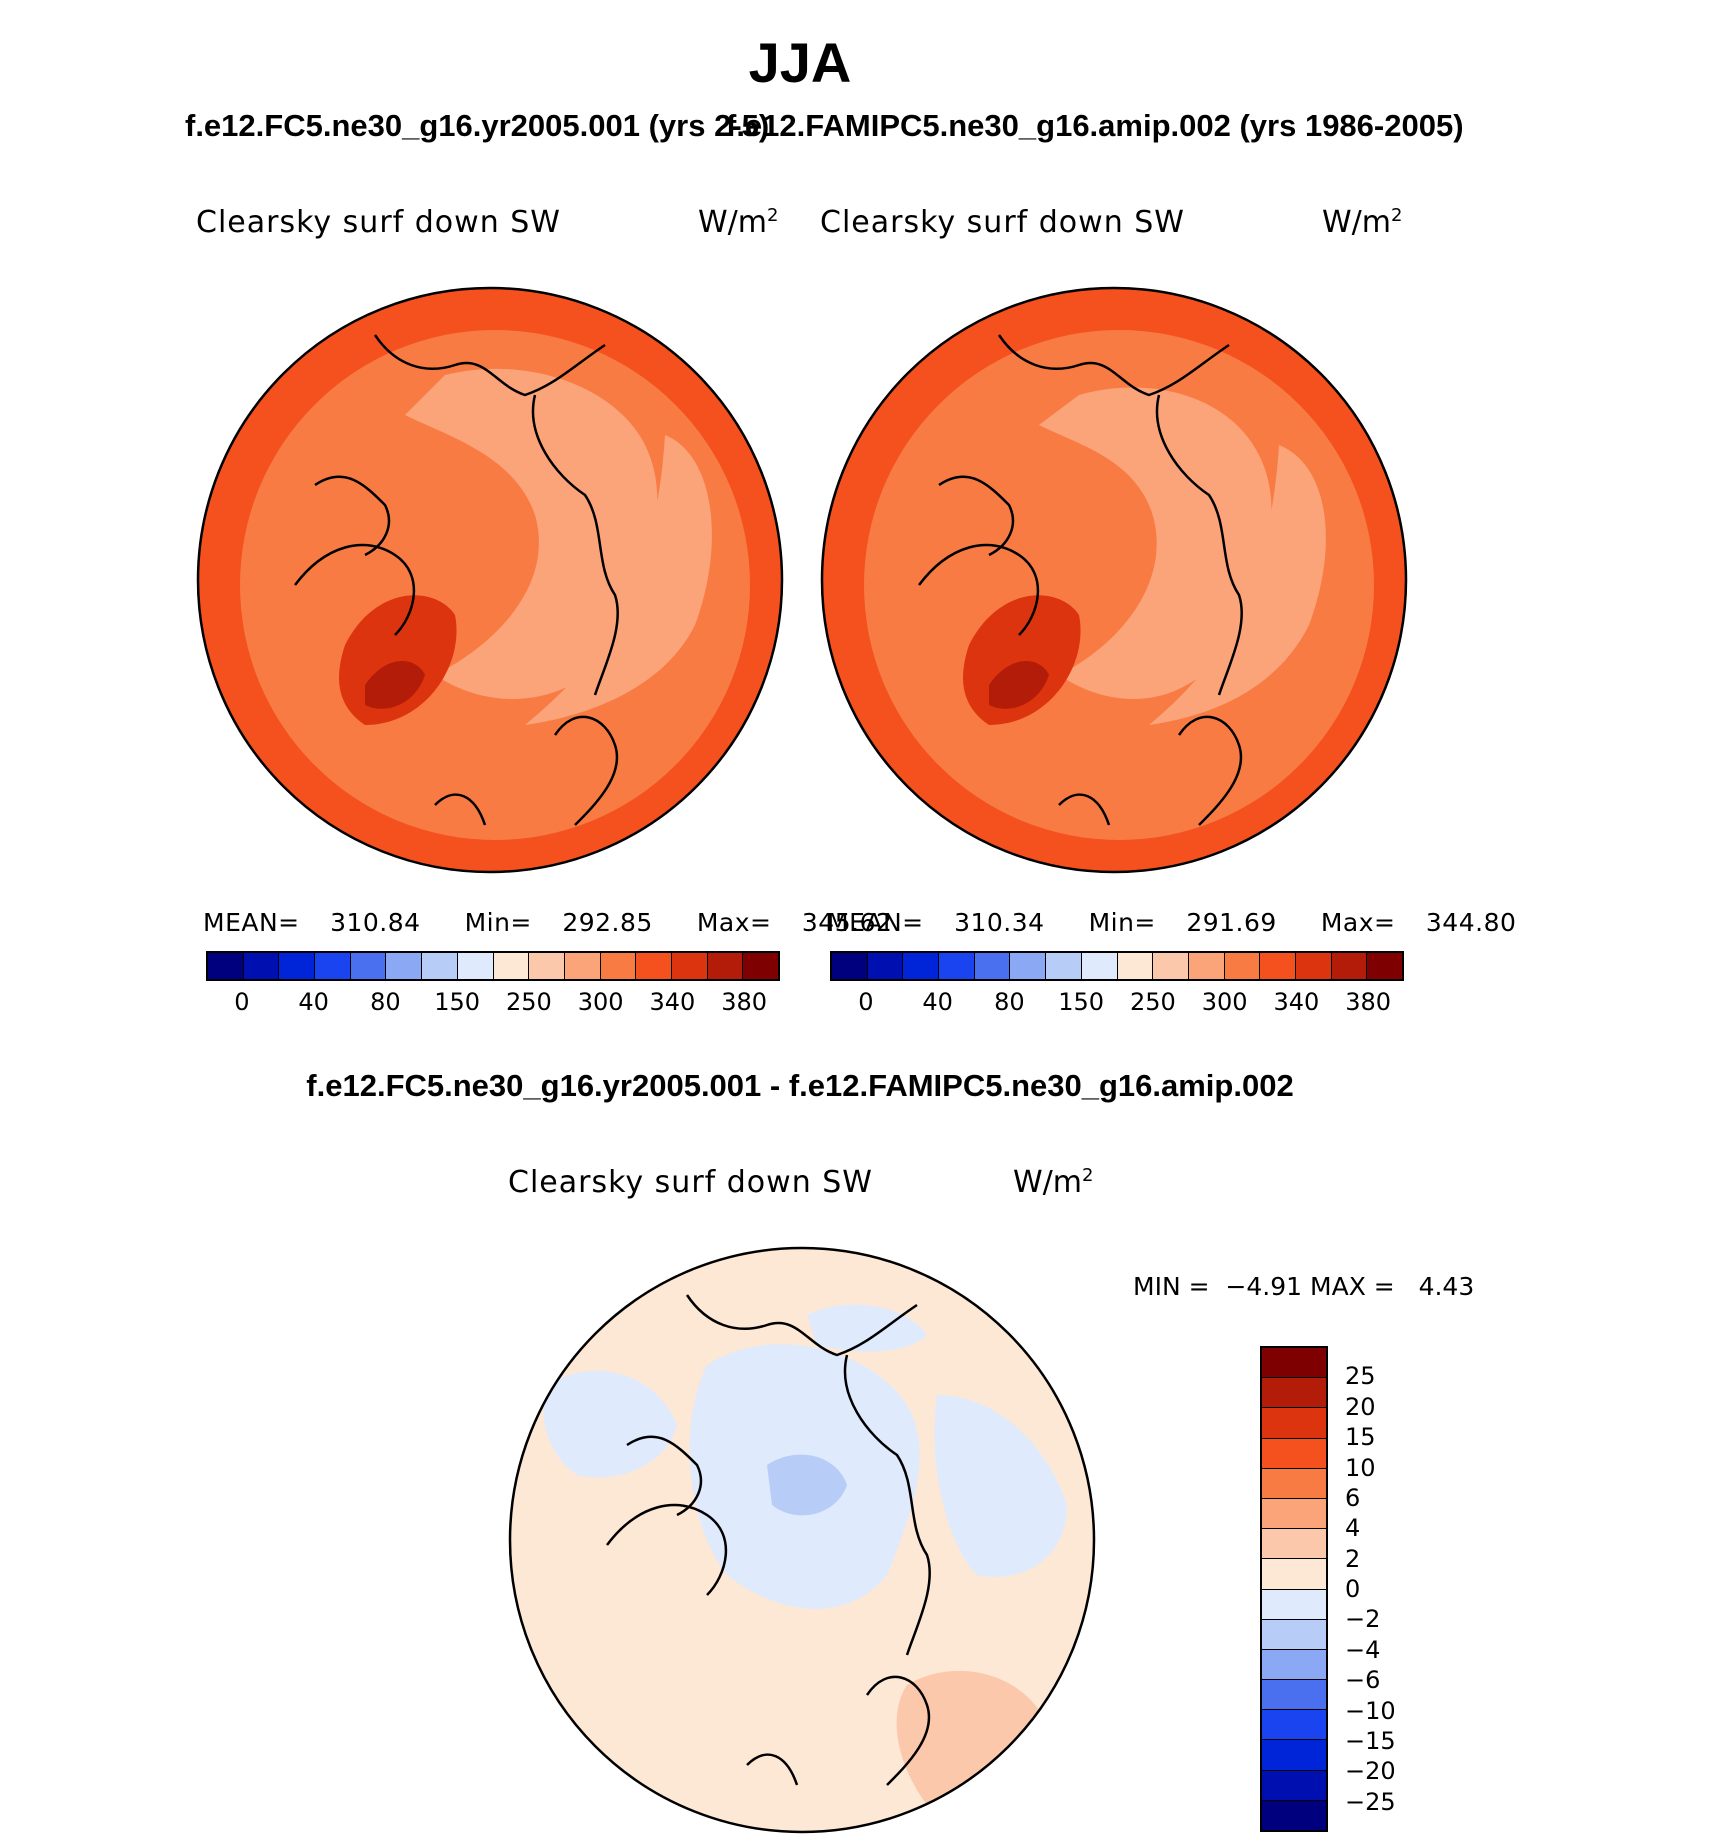 The image size is (1710, 1840). I want to click on left-polar-map, so click(490, 580).